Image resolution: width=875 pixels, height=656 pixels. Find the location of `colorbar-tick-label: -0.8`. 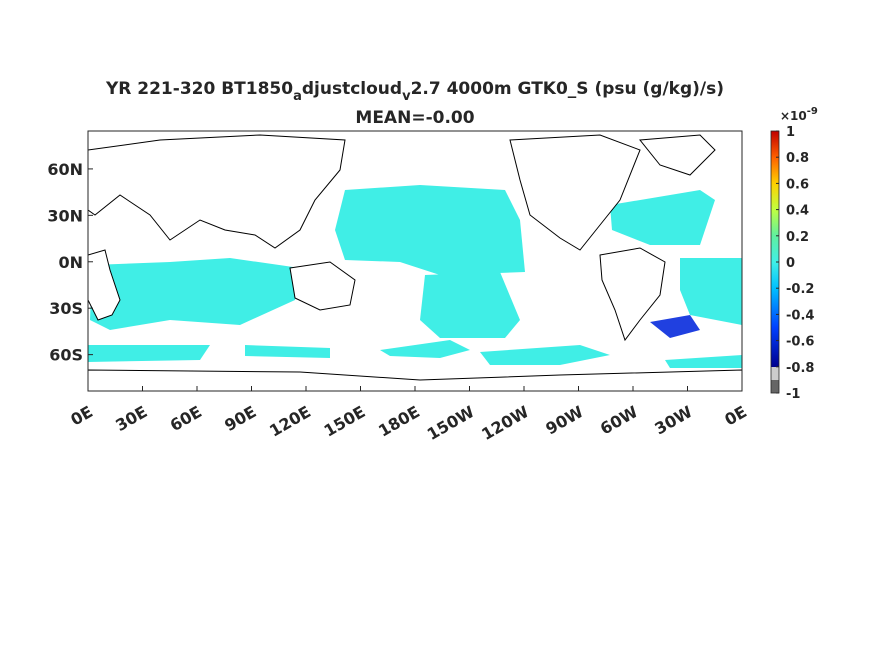

colorbar-tick-label: -0.8 is located at coordinates (800, 368).